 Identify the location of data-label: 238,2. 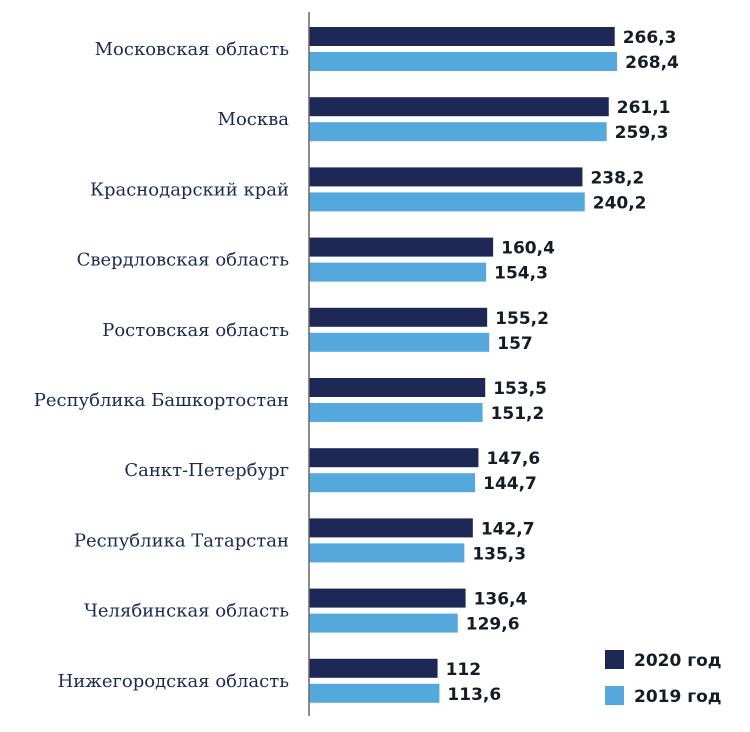
(617, 178).